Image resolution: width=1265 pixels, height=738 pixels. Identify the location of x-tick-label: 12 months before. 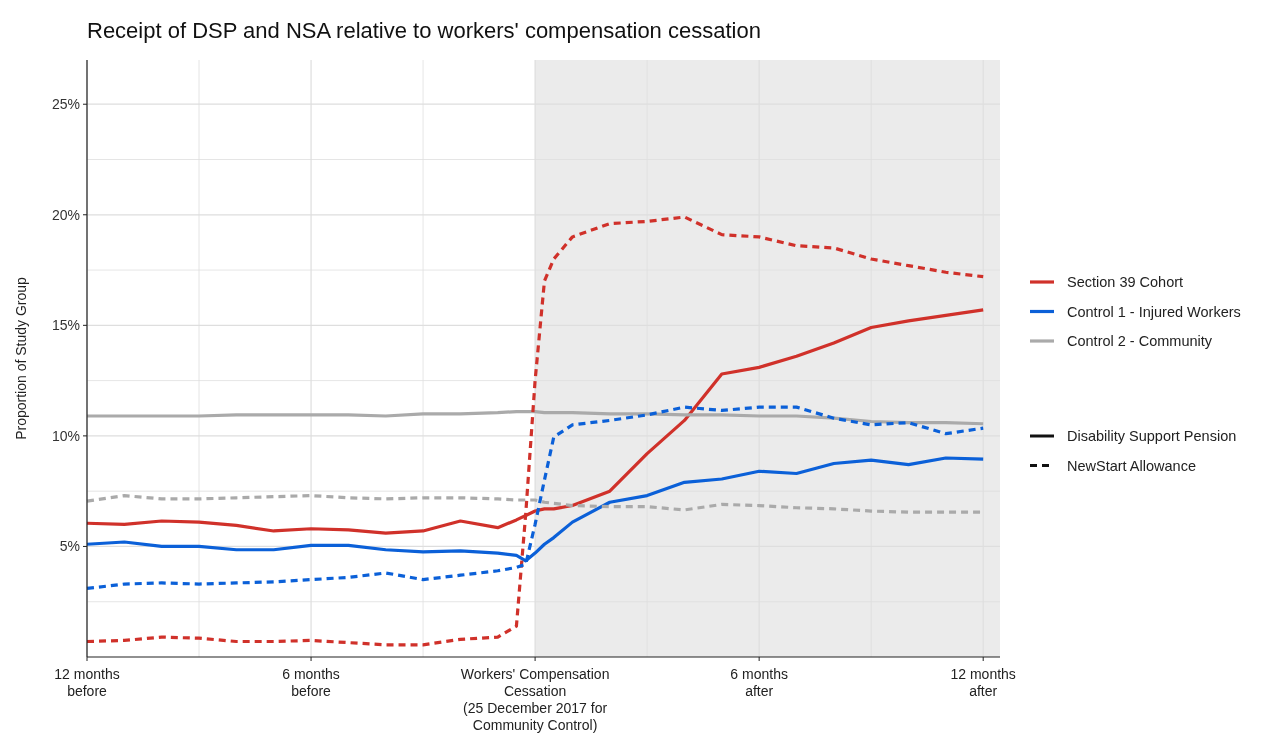
(87, 682).